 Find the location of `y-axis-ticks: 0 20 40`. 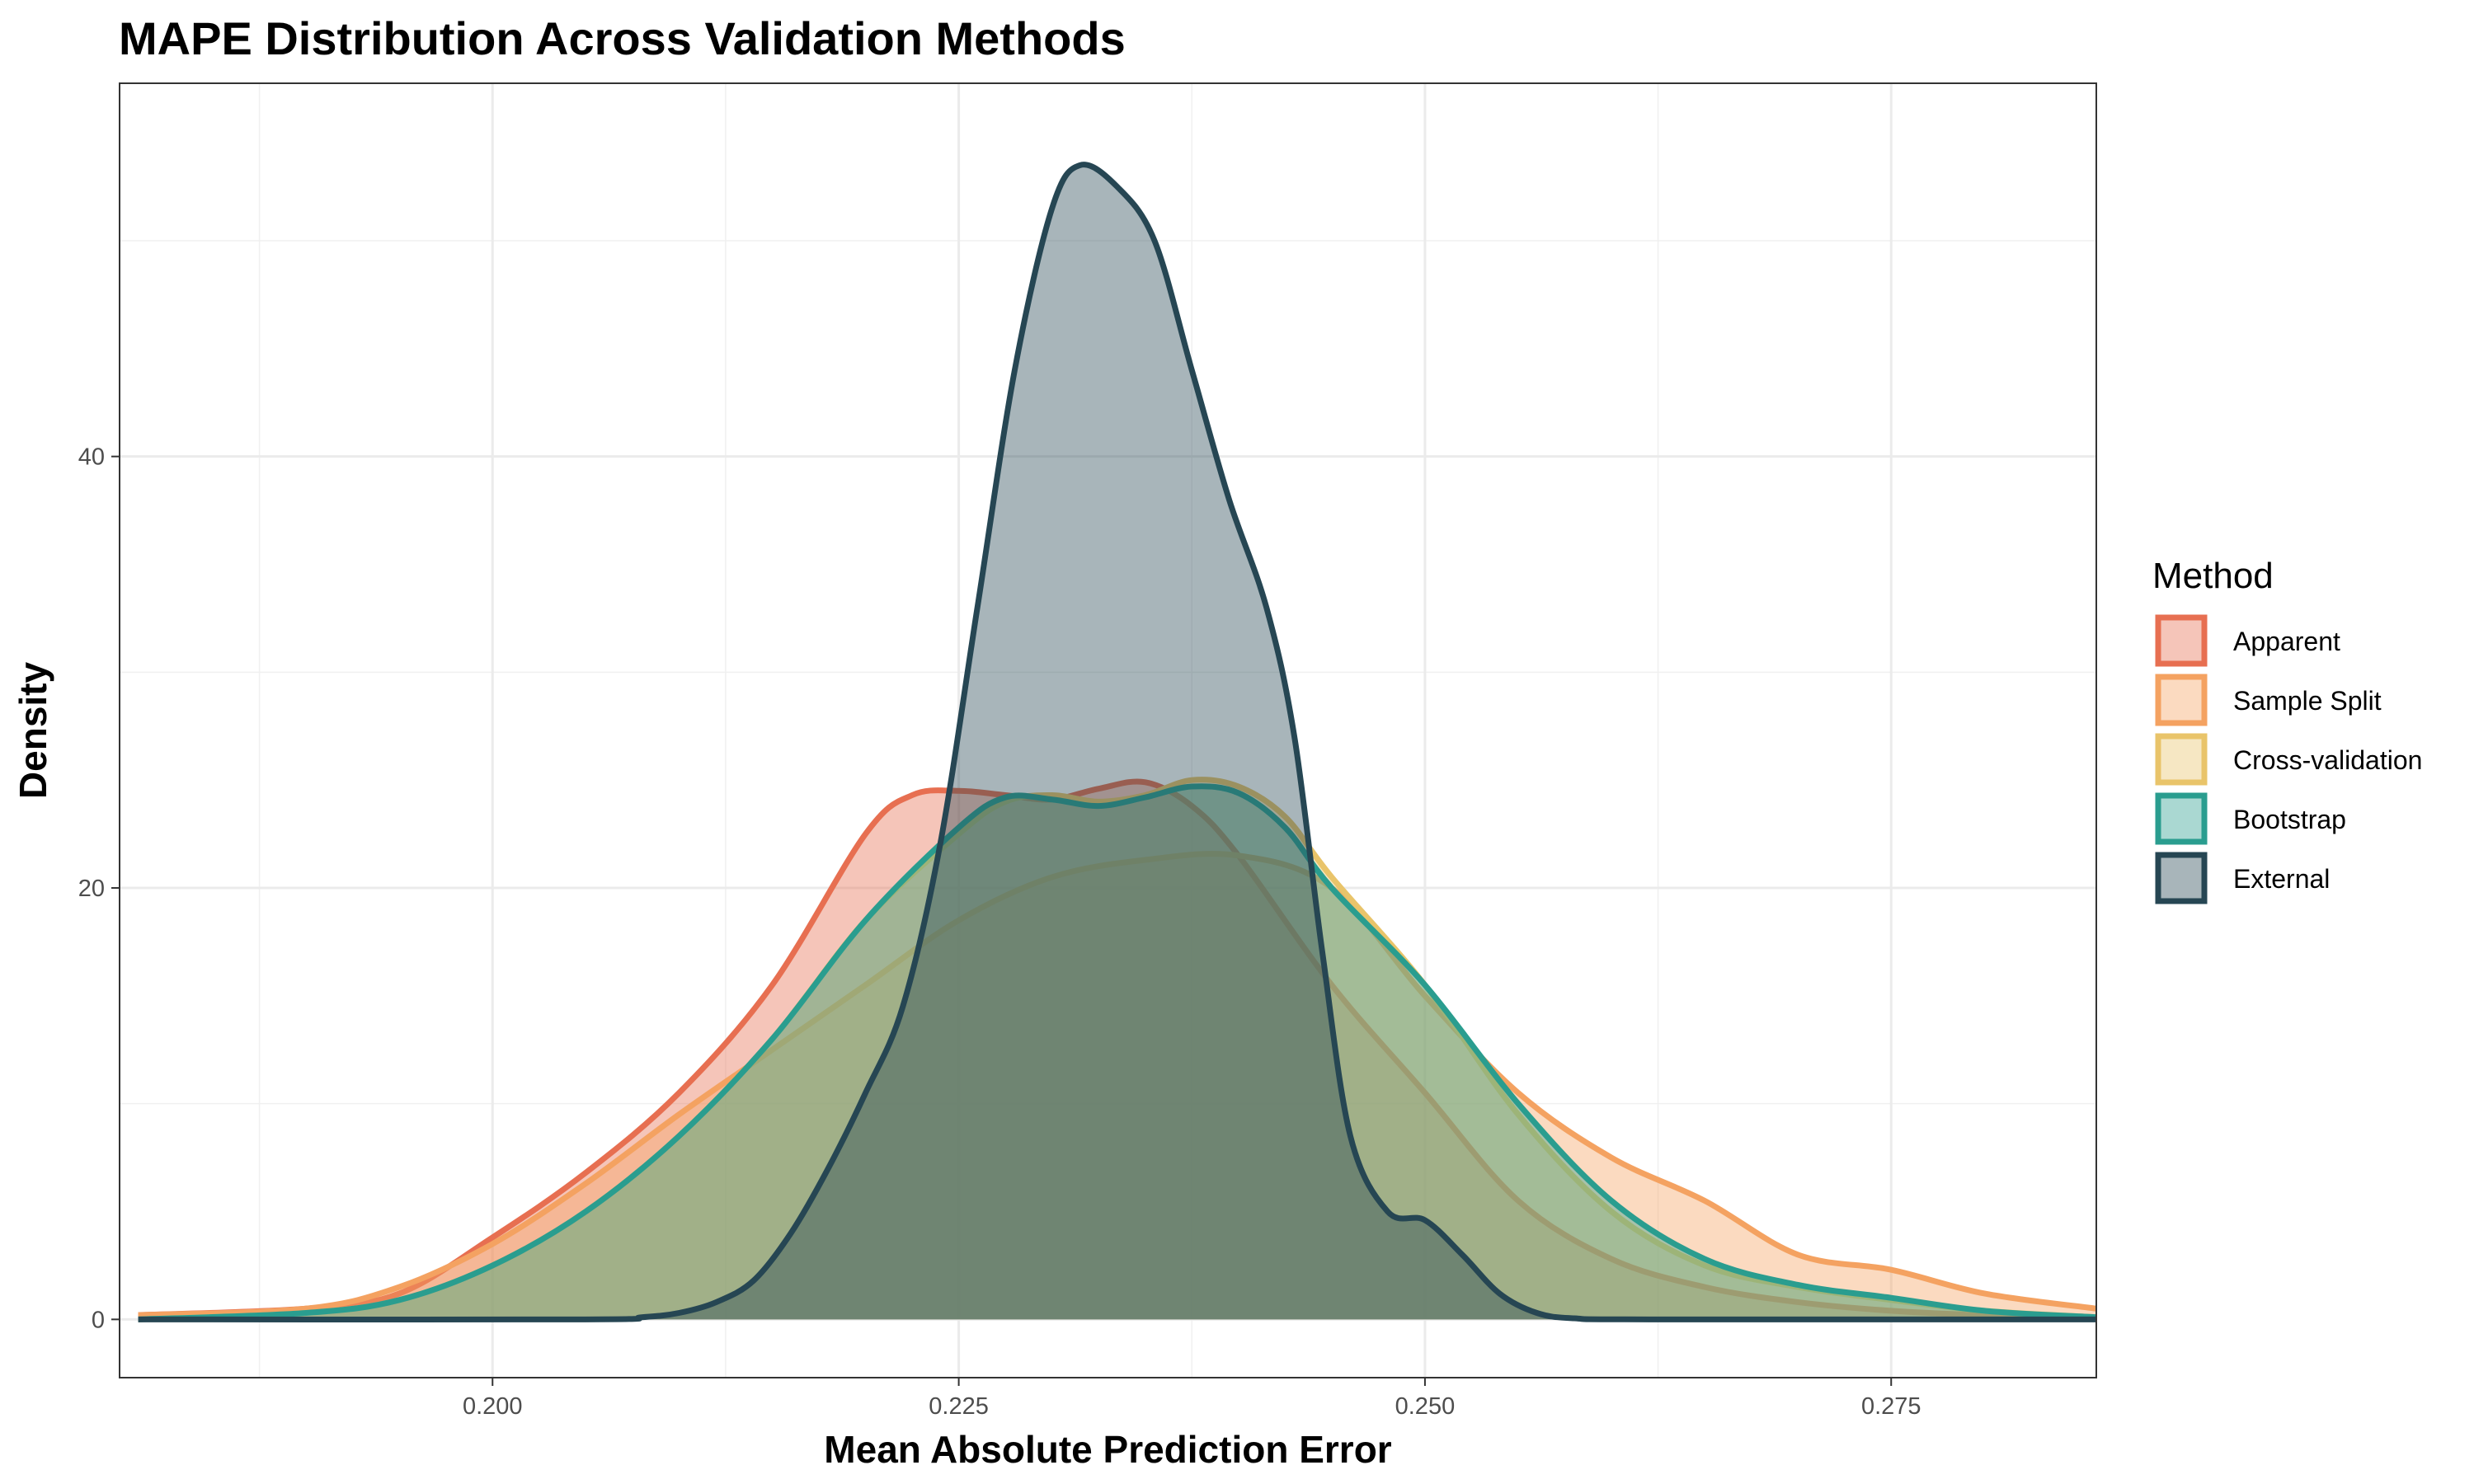

y-axis-ticks: 0 20 40 is located at coordinates (99, 888).